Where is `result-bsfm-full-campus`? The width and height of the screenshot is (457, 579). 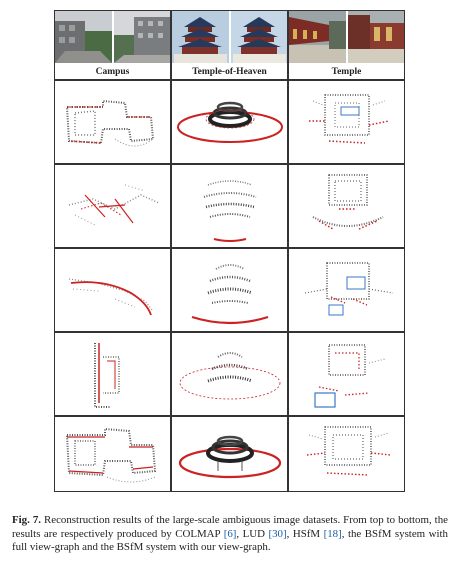 result-bsfm-full-campus is located at coordinates (112, 374).